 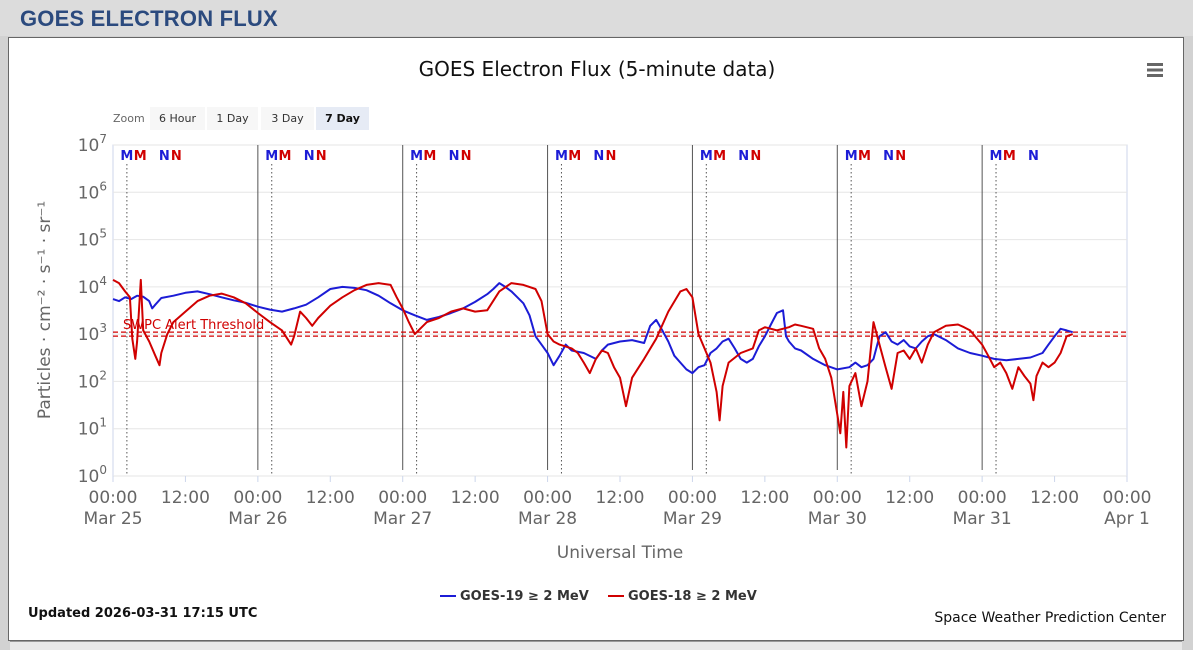 I want to click on x-tick-date-label: Mar 28, so click(x=547, y=519).